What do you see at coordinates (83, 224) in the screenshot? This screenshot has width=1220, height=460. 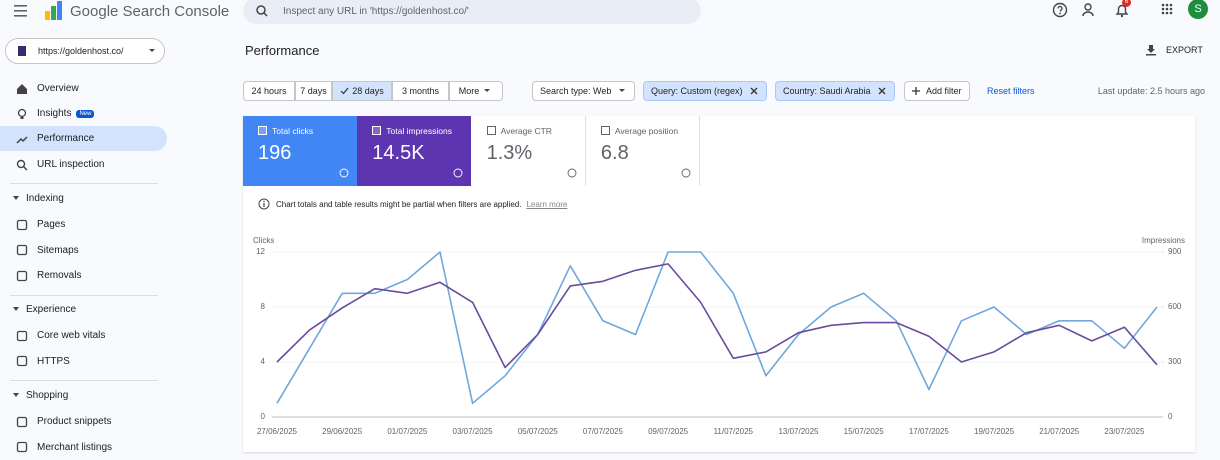 I see `nav-item: Pages` at bounding box center [83, 224].